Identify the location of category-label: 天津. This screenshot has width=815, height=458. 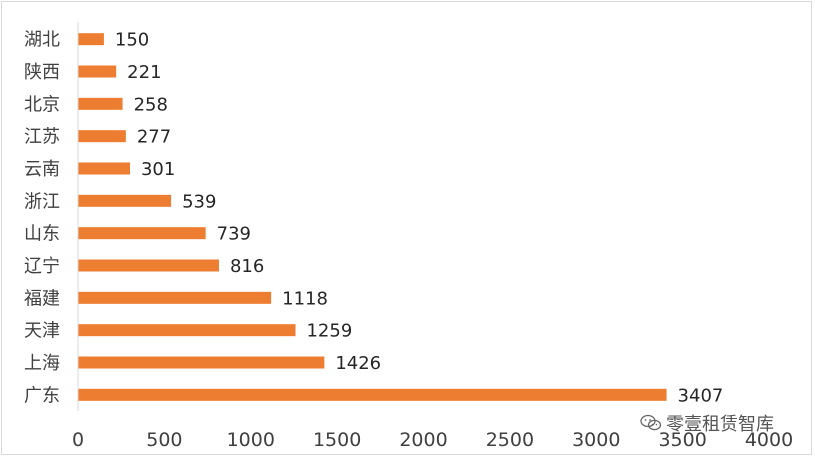
(42, 331).